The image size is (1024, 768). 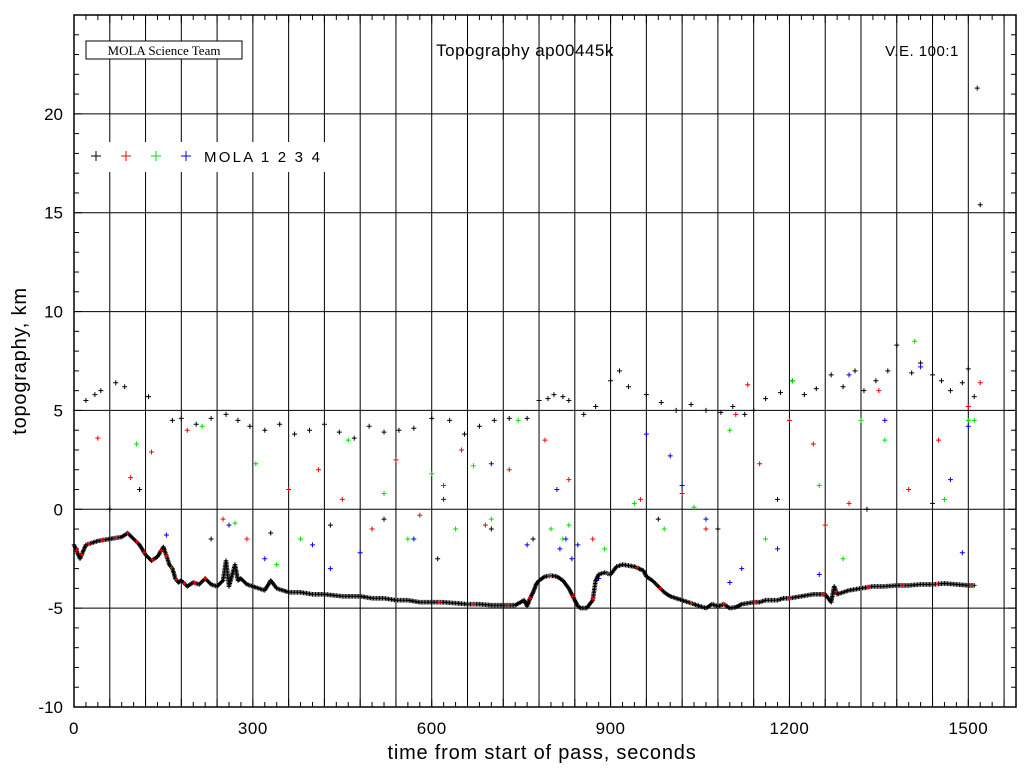 What do you see at coordinates (55, 608) in the screenshot?
I see `y-tick-label: -5` at bounding box center [55, 608].